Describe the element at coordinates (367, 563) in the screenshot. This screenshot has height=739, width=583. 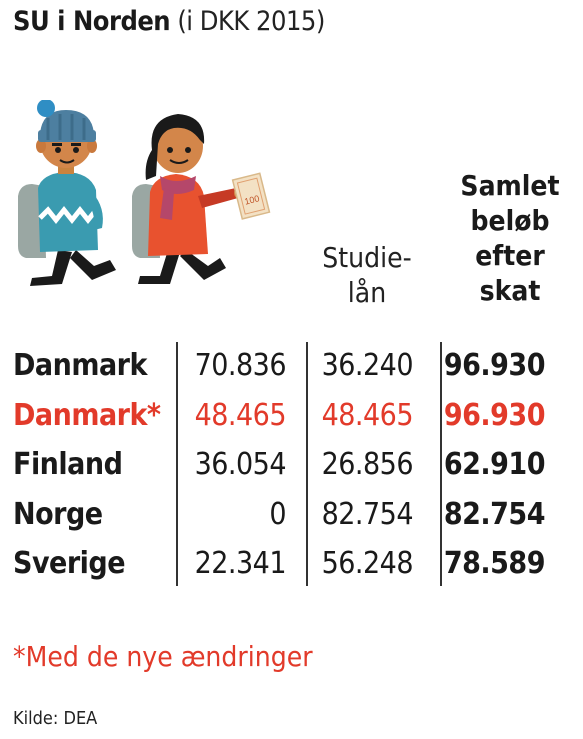
I see `laan-cell: 56.248` at that location.